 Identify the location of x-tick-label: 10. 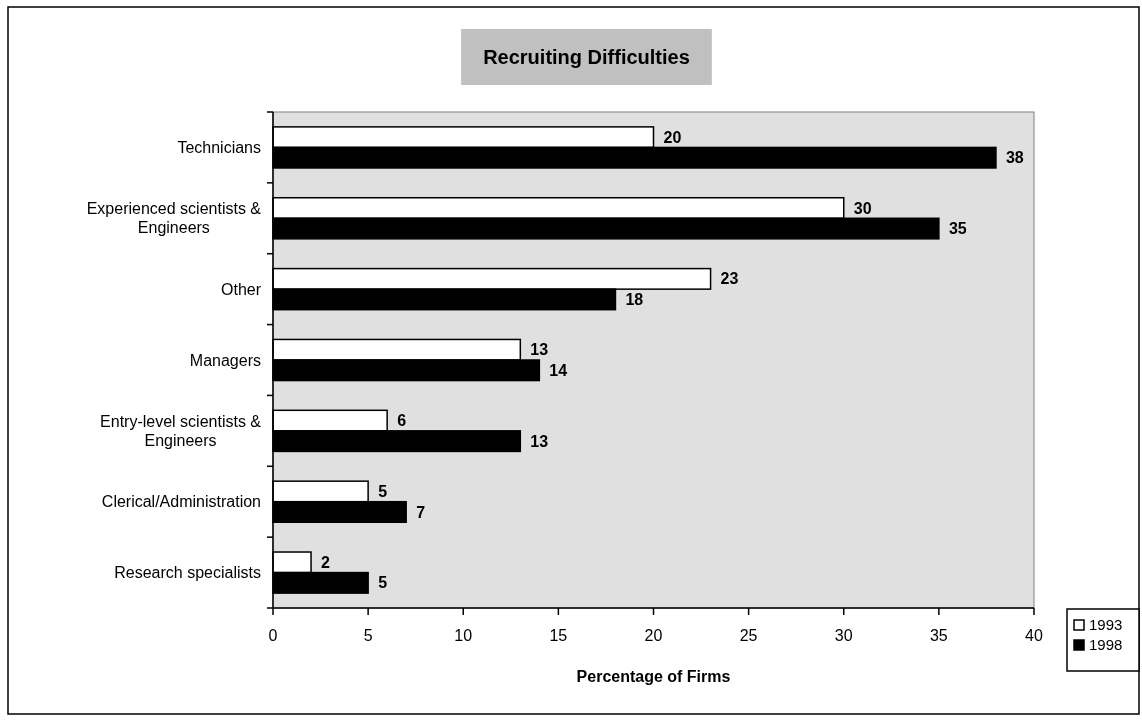
(463, 635).